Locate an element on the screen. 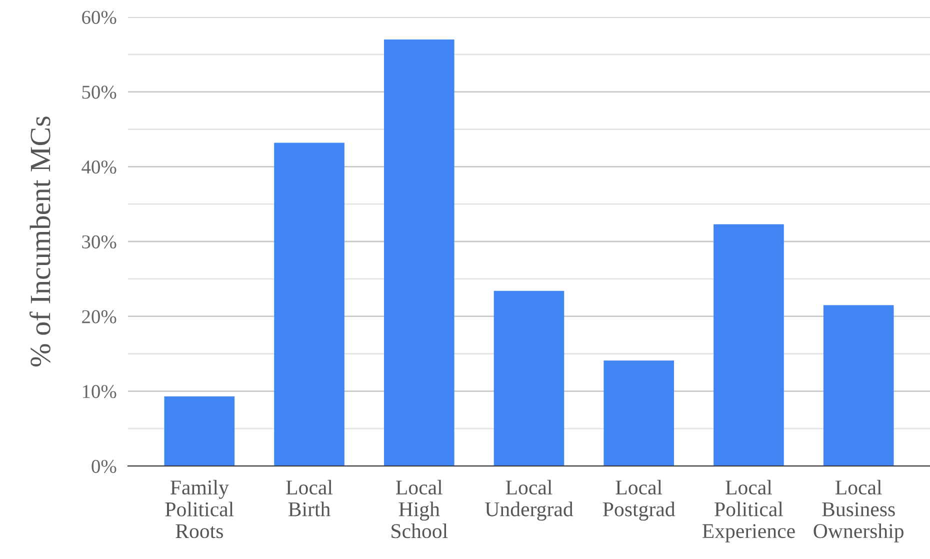 The image size is (930, 559). y-tick-label: 10% is located at coordinates (99, 391).